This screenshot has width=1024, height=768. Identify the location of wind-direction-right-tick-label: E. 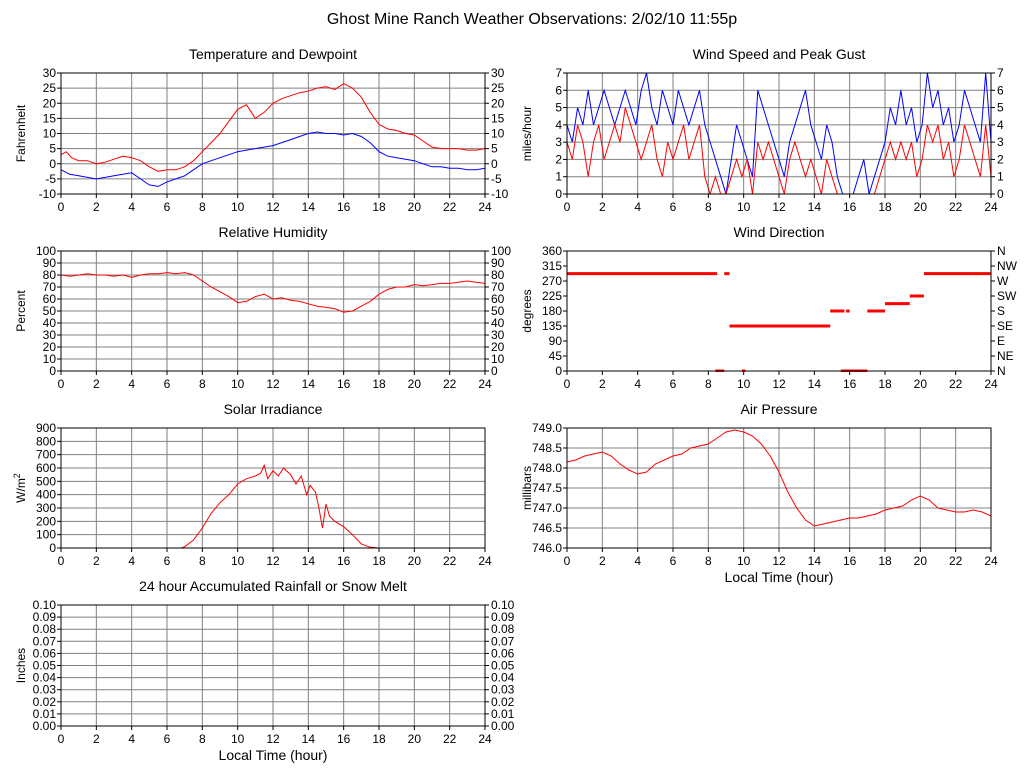
(1001, 341).